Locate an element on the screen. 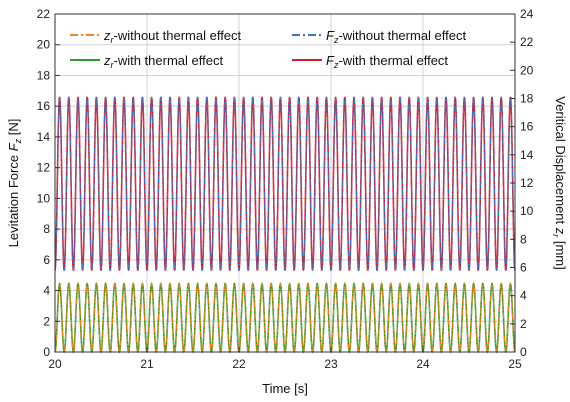 The height and width of the screenshot is (402, 570). y-right-tick-label: 18 is located at coordinates (527, 99).